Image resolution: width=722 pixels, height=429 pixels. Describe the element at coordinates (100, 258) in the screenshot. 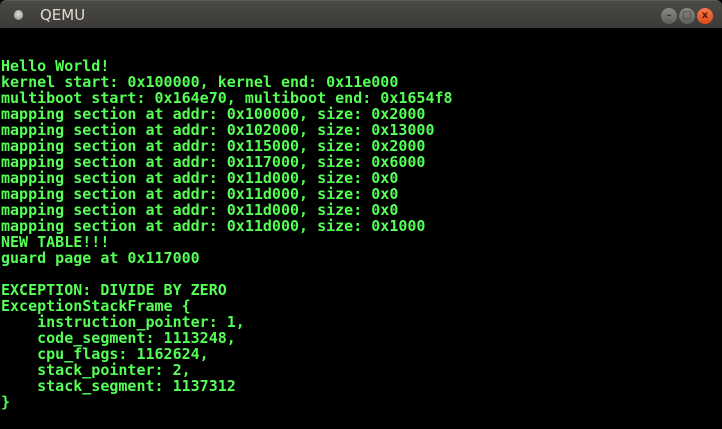

I see `console-line: guard page at 0x117000` at that location.